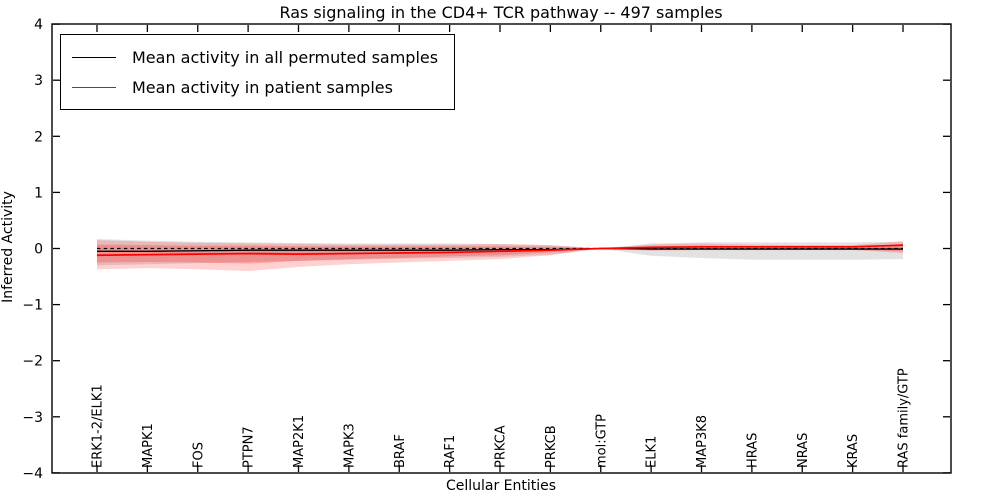 The width and height of the screenshot is (1000, 500). I want to click on y-tick-label: 0, so click(38, 250).